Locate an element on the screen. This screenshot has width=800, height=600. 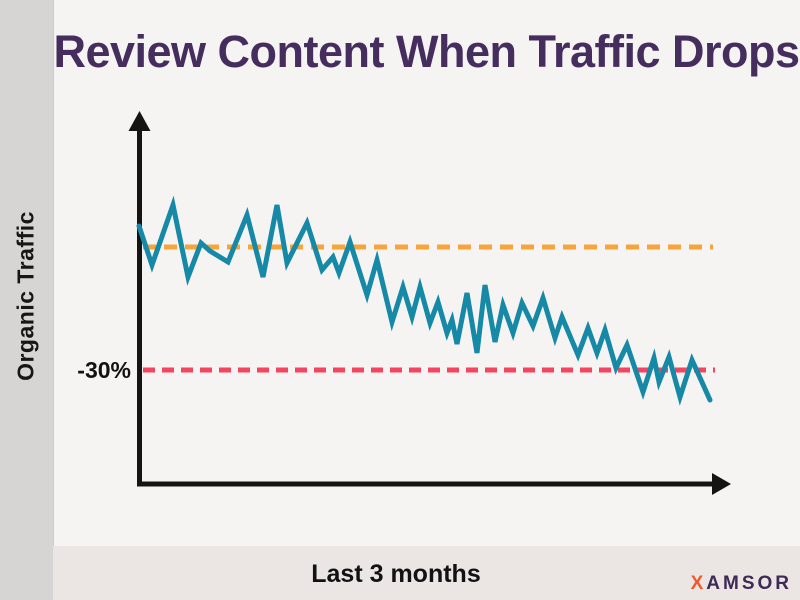
x-axis-title: Last 3 months is located at coordinates (396, 574).